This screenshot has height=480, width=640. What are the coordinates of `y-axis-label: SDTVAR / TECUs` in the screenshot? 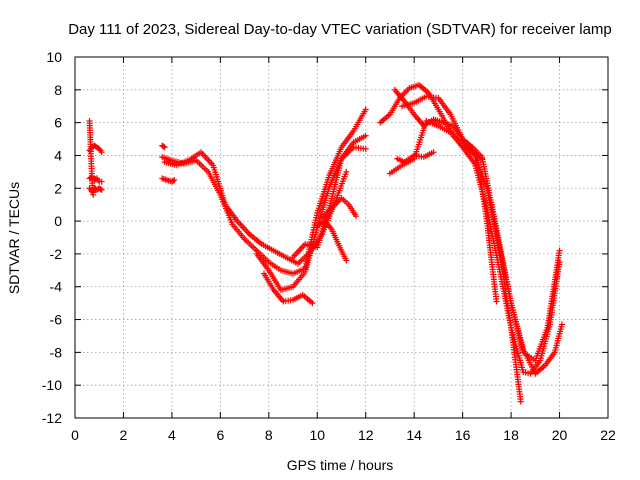 It's located at (14, 238).